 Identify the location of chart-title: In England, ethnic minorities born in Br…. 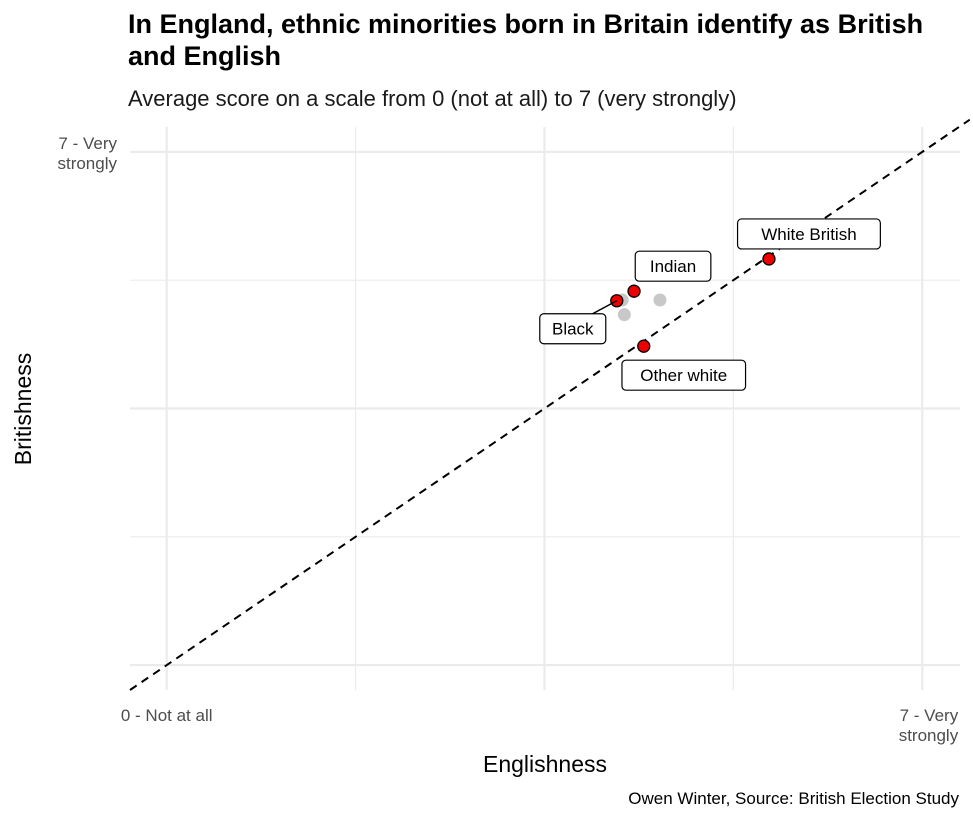
(526, 40).